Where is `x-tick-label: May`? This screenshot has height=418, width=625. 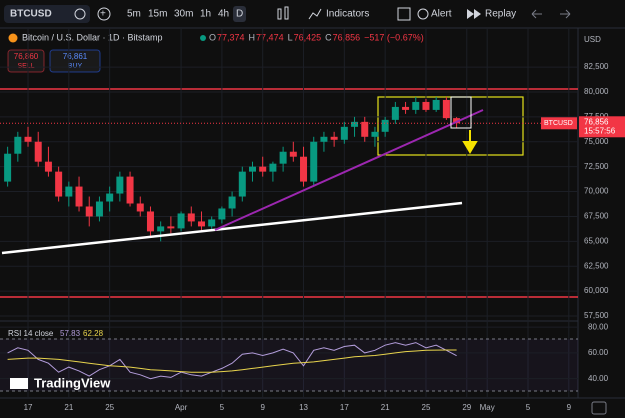 x-tick-label: May is located at coordinates (487, 407).